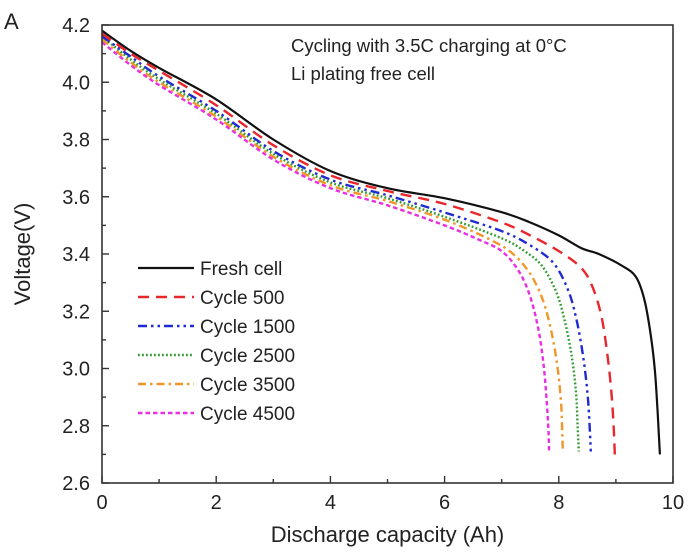 Image resolution: width=700 pixels, height=560 pixels. Describe the element at coordinates (330, 503) in the screenshot. I see `x-tick-label: 4` at that location.